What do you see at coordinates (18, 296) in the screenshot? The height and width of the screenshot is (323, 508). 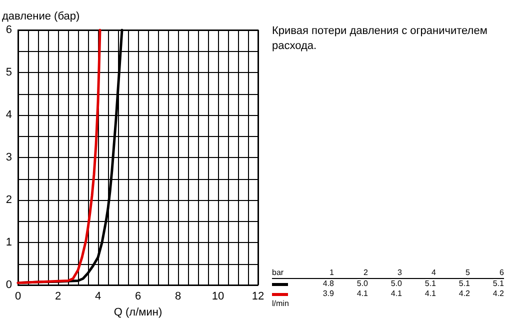 I see `x-tick-label: 0` at bounding box center [18, 296].